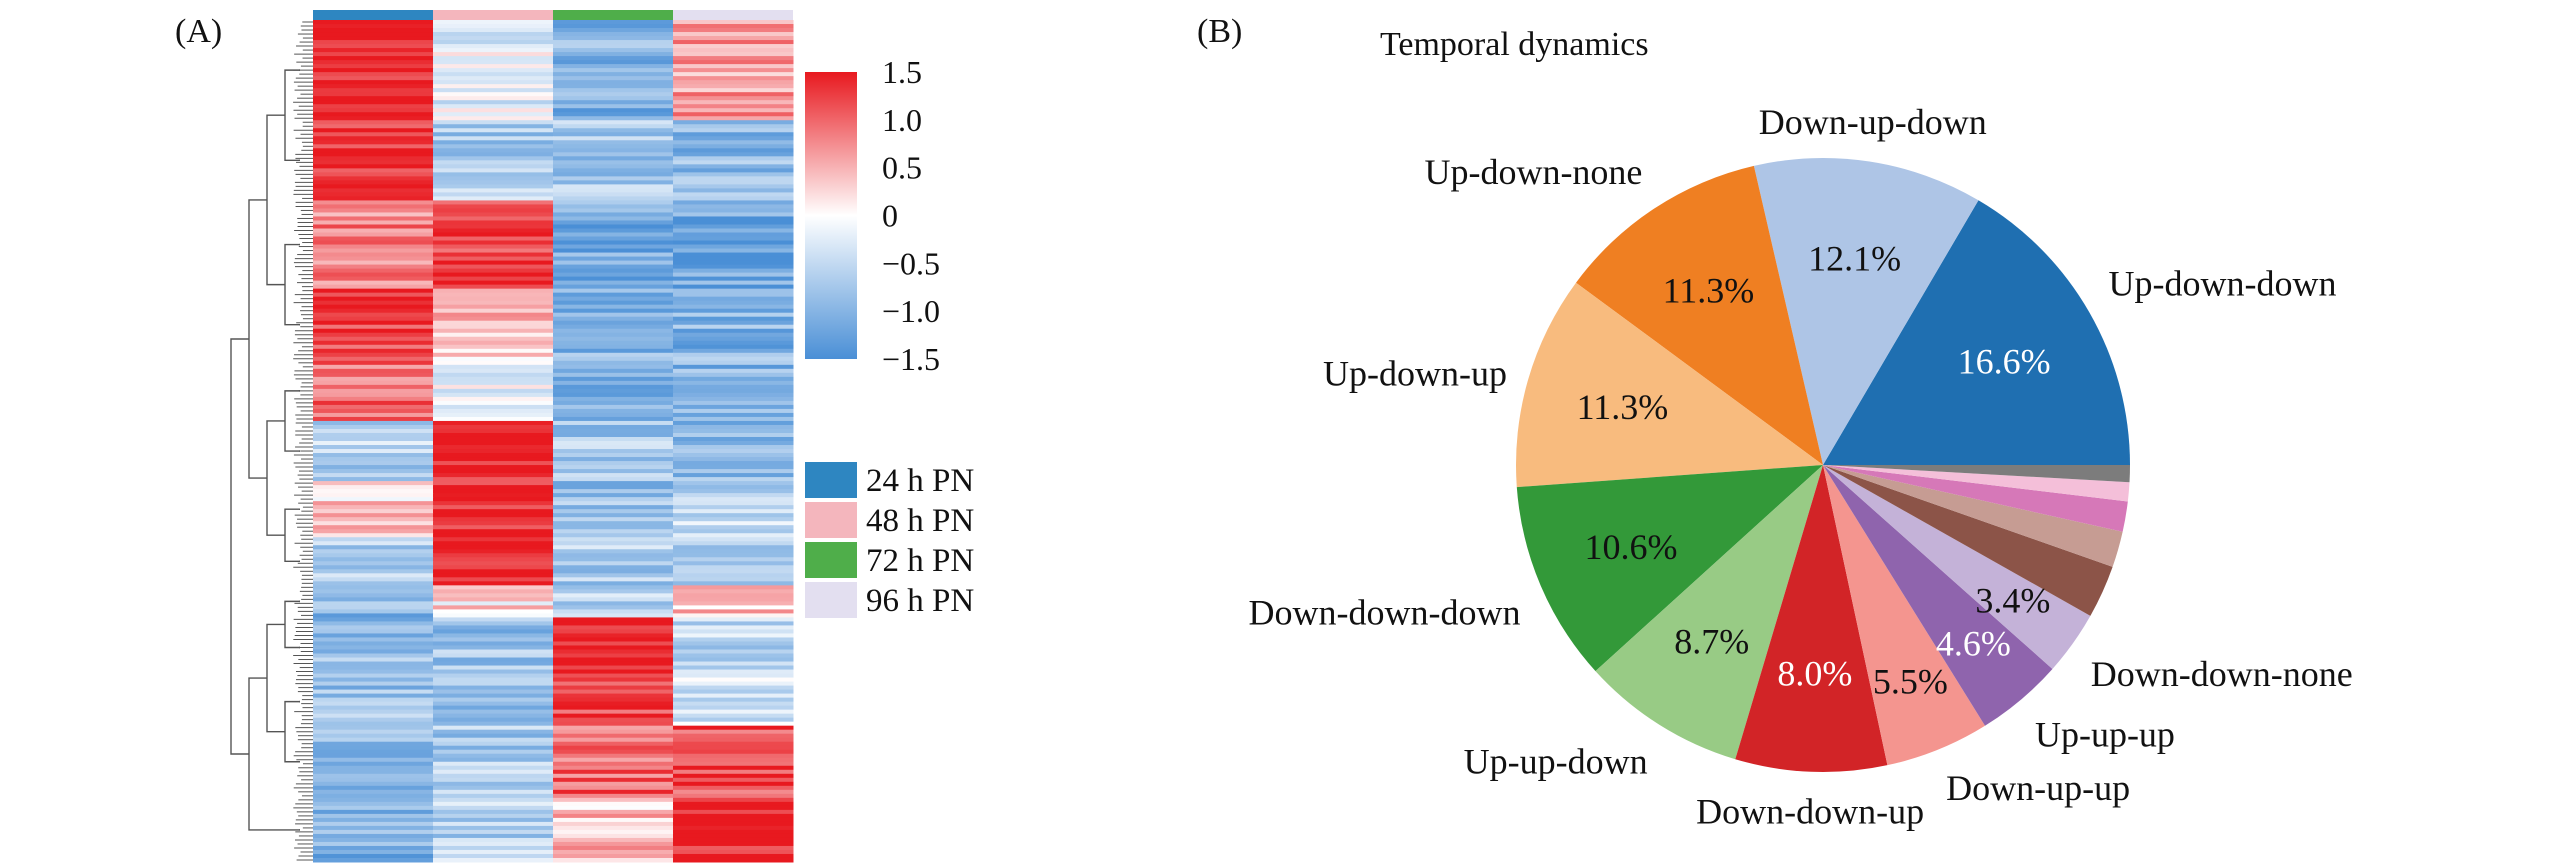  Describe the element at coordinates (911, 359) in the screenshot. I see `colorbar-tick-label: −1.5` at that location.